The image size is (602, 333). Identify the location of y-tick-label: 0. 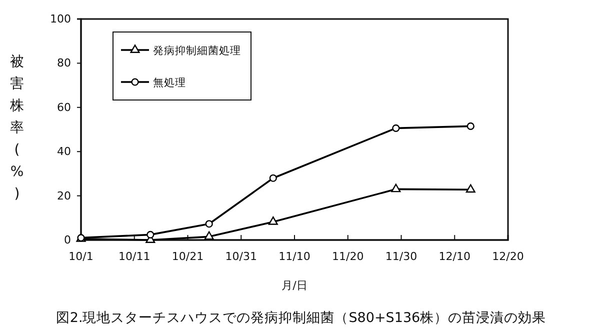
(67, 240).